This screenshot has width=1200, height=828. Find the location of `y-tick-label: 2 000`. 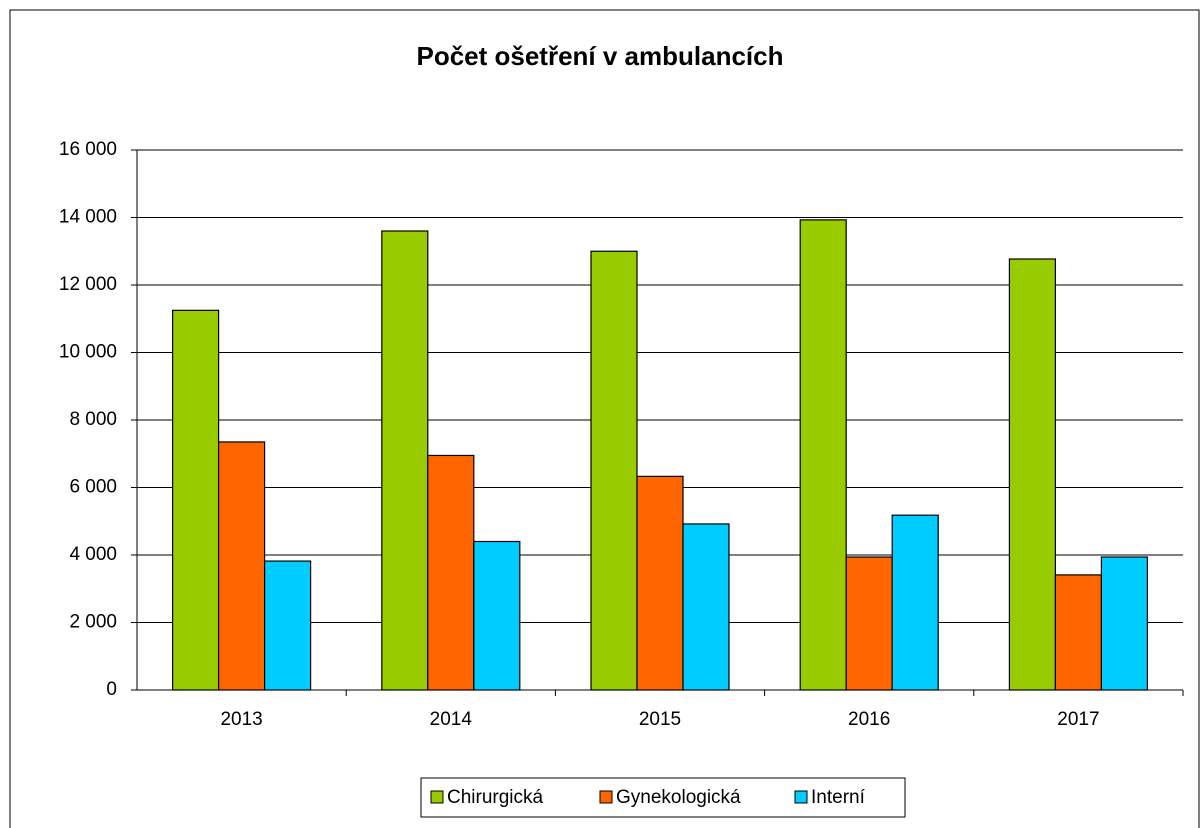

y-tick-label: 2 000 is located at coordinates (93, 622).